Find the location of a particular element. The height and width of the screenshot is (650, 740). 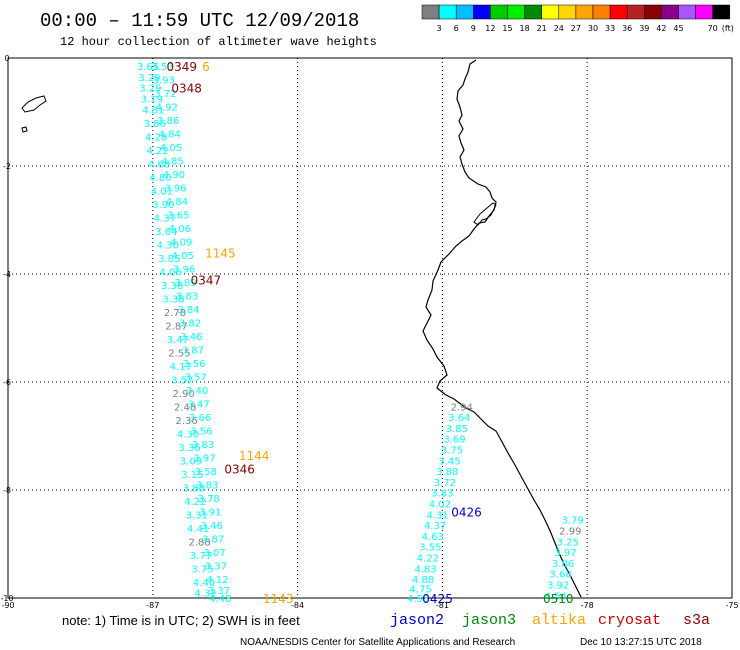

swh-value-label: 3.07 is located at coordinates (214, 553).